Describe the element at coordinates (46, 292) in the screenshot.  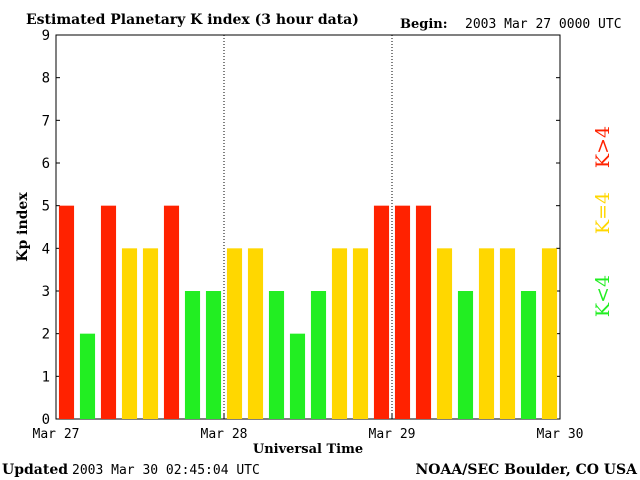
I see `y-tick-label: 3` at that location.